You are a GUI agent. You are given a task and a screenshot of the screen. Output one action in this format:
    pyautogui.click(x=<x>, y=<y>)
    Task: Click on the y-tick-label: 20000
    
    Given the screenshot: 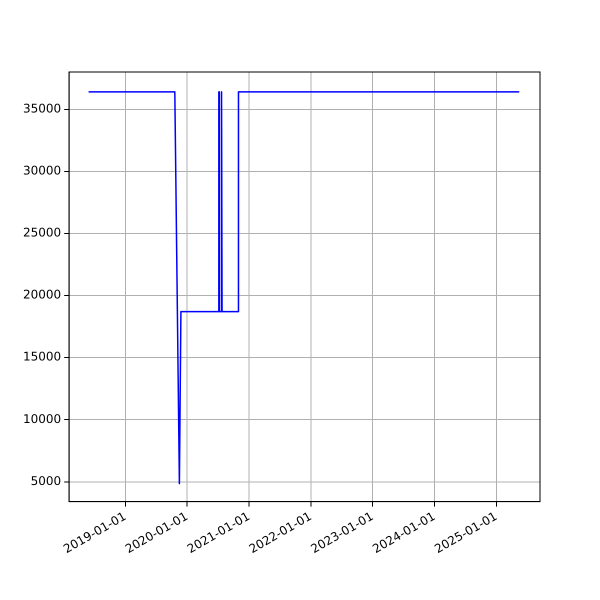 What is the action you would take?
    pyautogui.click(x=42, y=295)
    